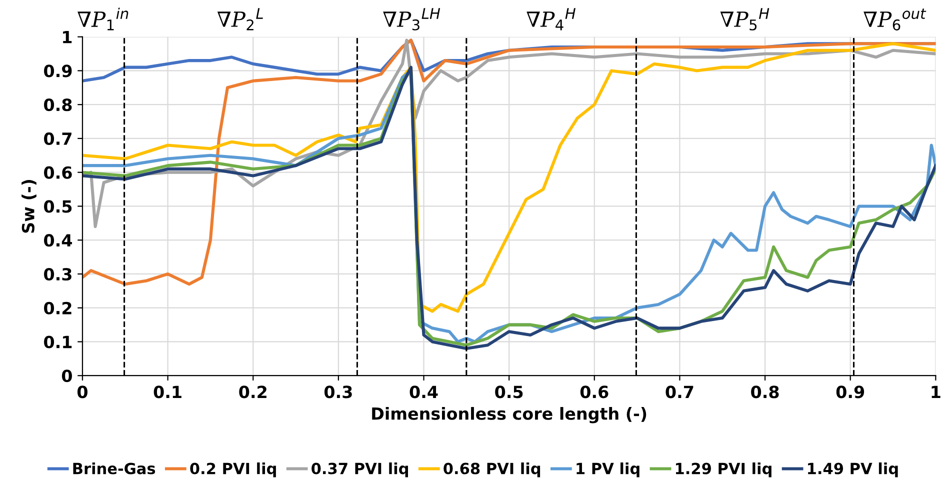 Image resolution: width=948 pixels, height=491 pixels. What do you see at coordinates (680, 392) in the screenshot?
I see `x-tick-label: 0.7` at bounding box center [680, 392].